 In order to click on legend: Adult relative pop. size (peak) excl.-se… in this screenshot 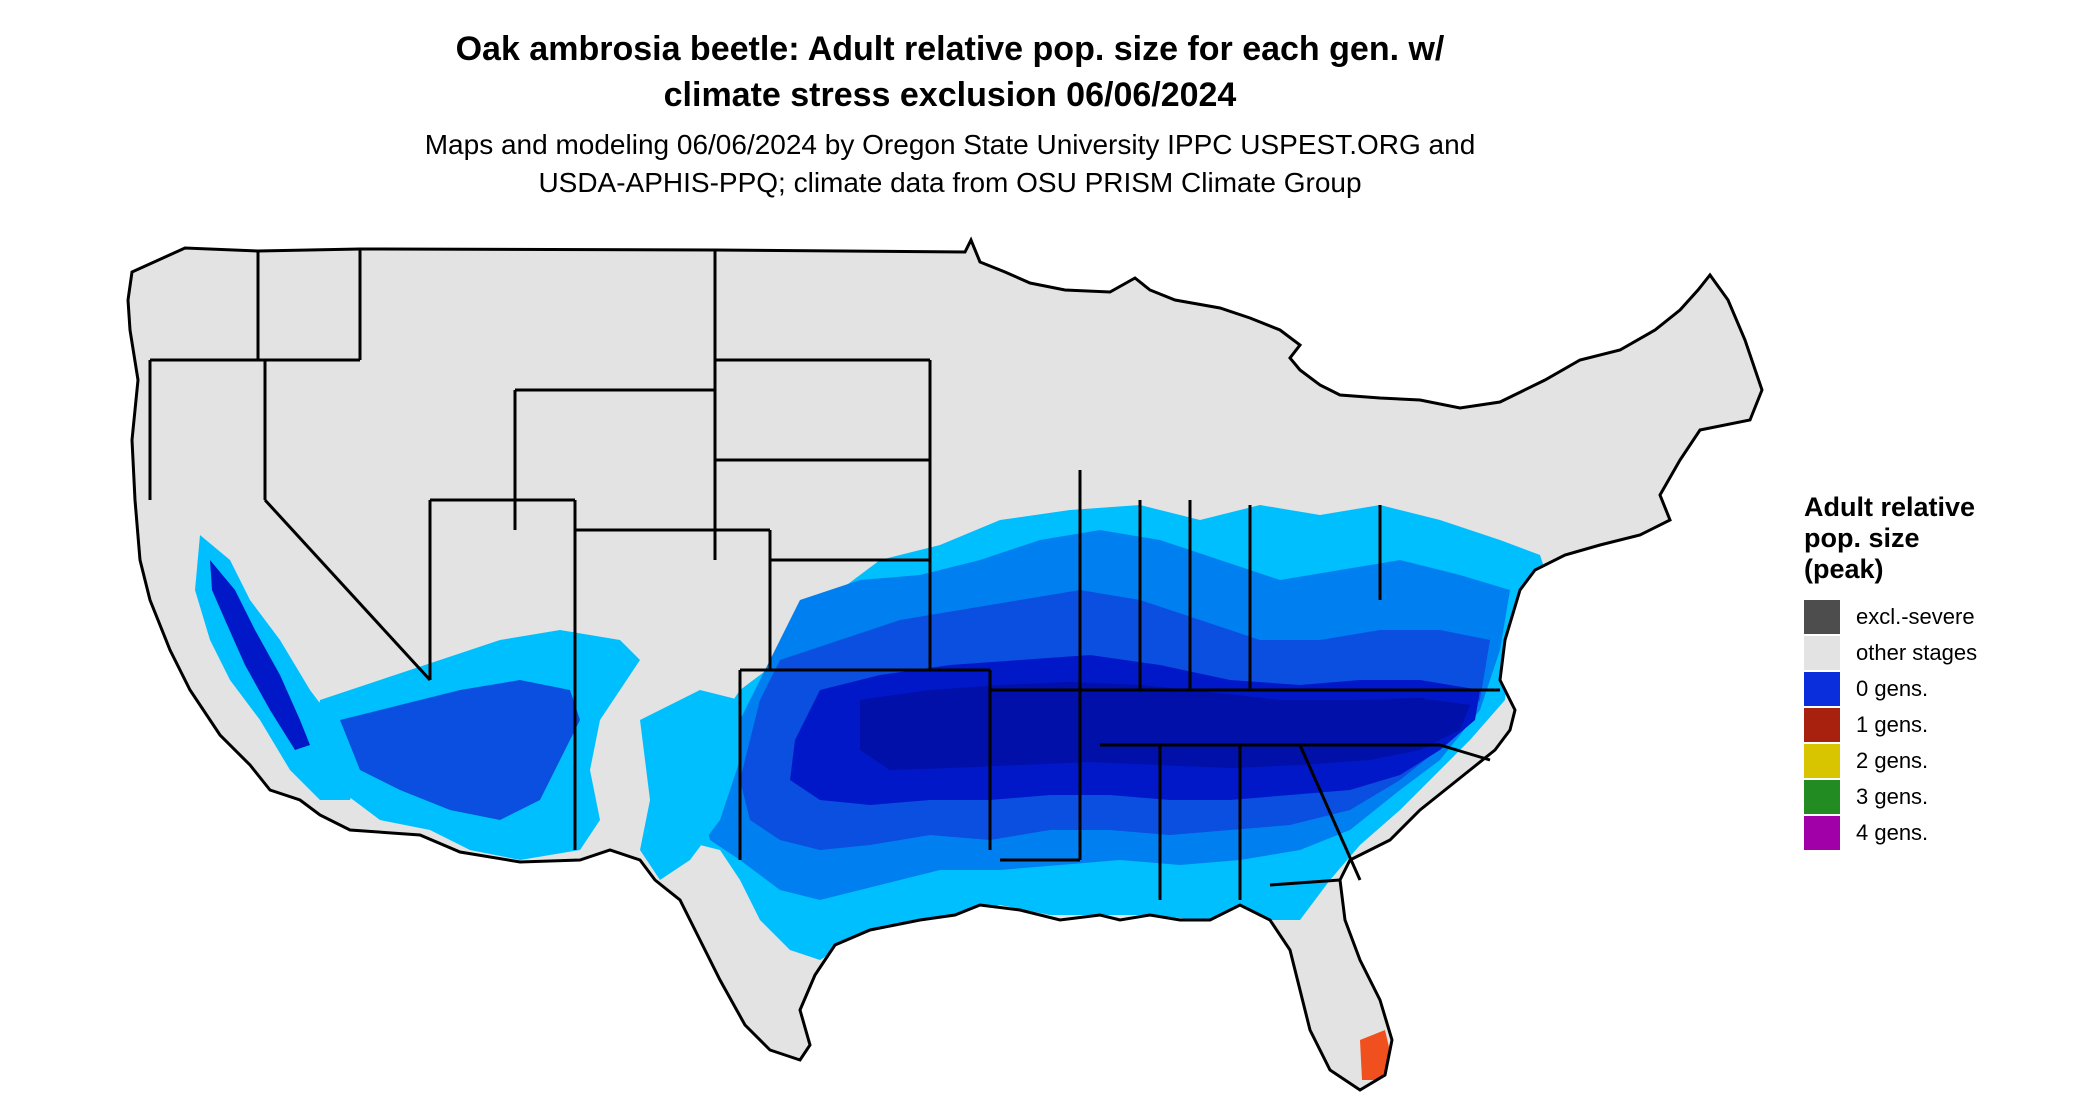, I will do `click(1890, 671)`.